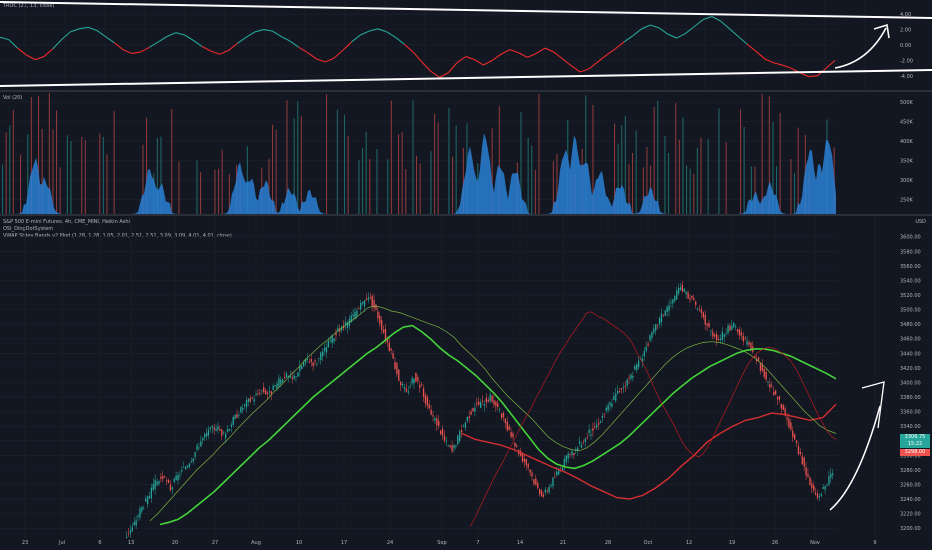 The height and width of the screenshot is (550, 932). I want to click on trendline-upper, so click(466, 10).